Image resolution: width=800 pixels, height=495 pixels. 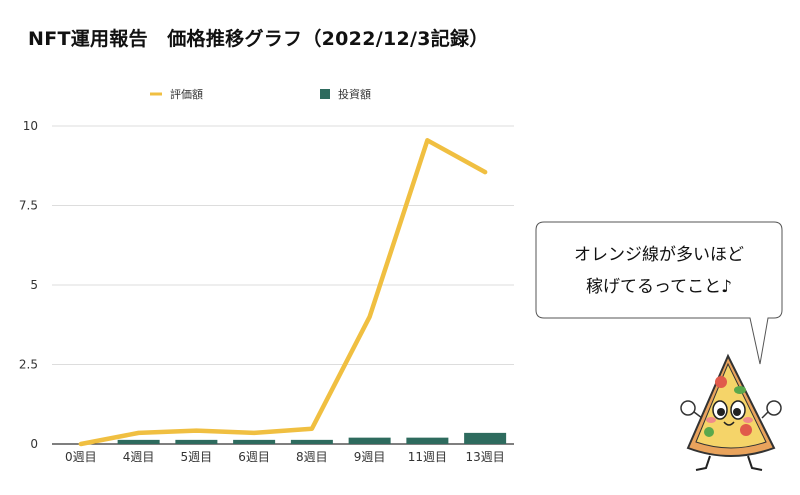 What do you see at coordinates (427, 457) in the screenshot?
I see `x-tick-label: 11週目` at bounding box center [427, 457].